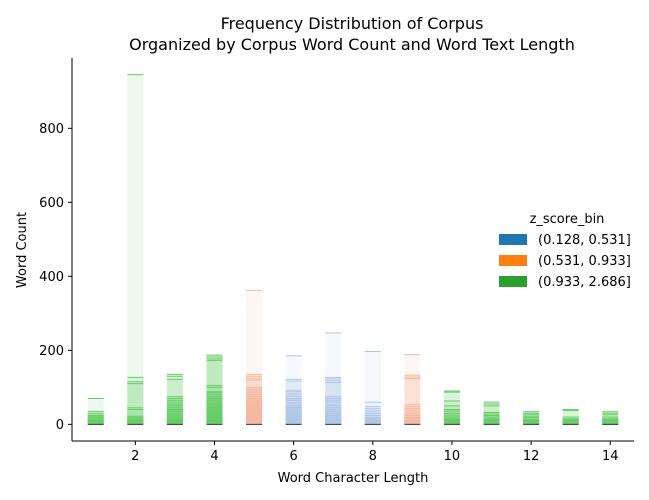  I want to click on x-tick-label: 2, so click(135, 456).